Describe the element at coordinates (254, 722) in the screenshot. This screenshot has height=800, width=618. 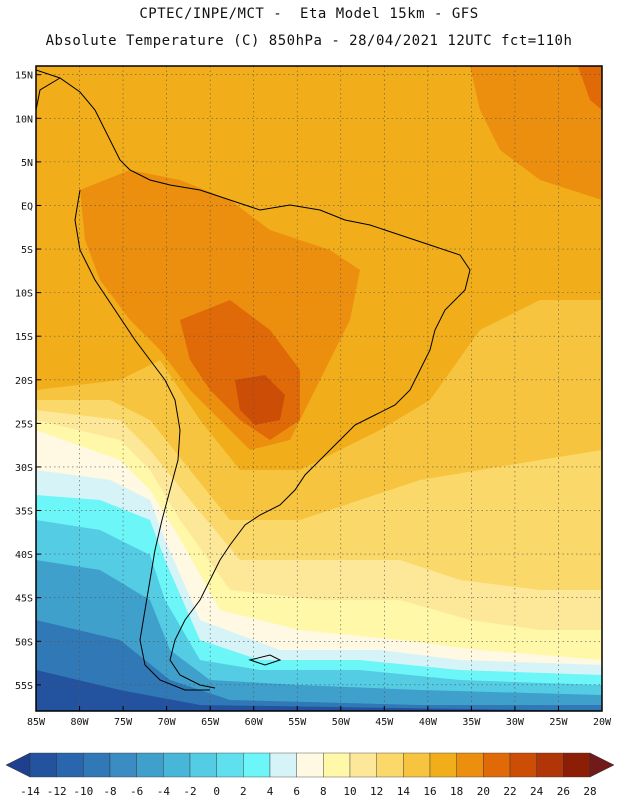
I see `lon-label: 60W` at that location.